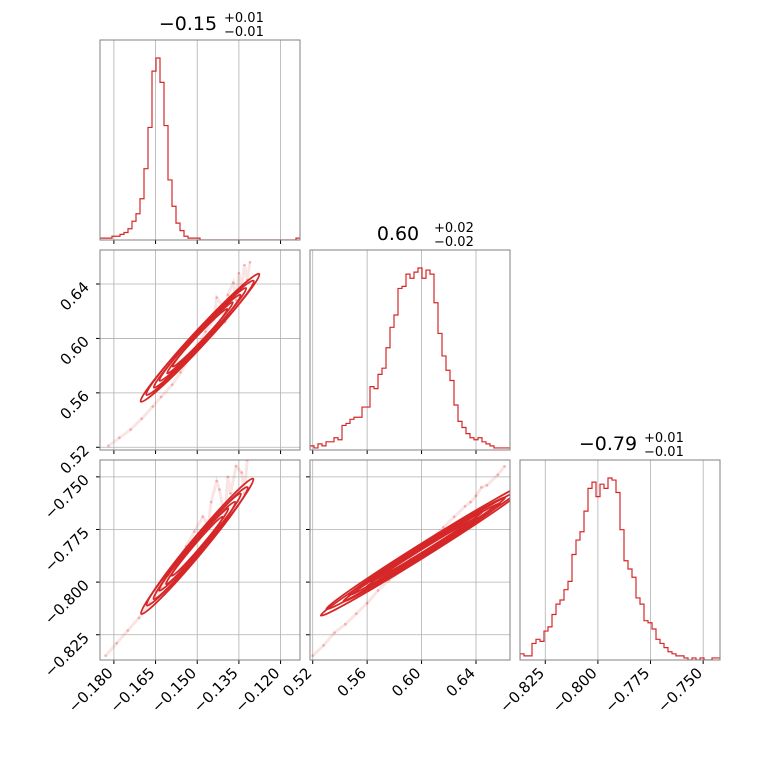  Describe the element at coordinates (454, 242) in the screenshot. I see `title-minus-1: −0.02` at that location.